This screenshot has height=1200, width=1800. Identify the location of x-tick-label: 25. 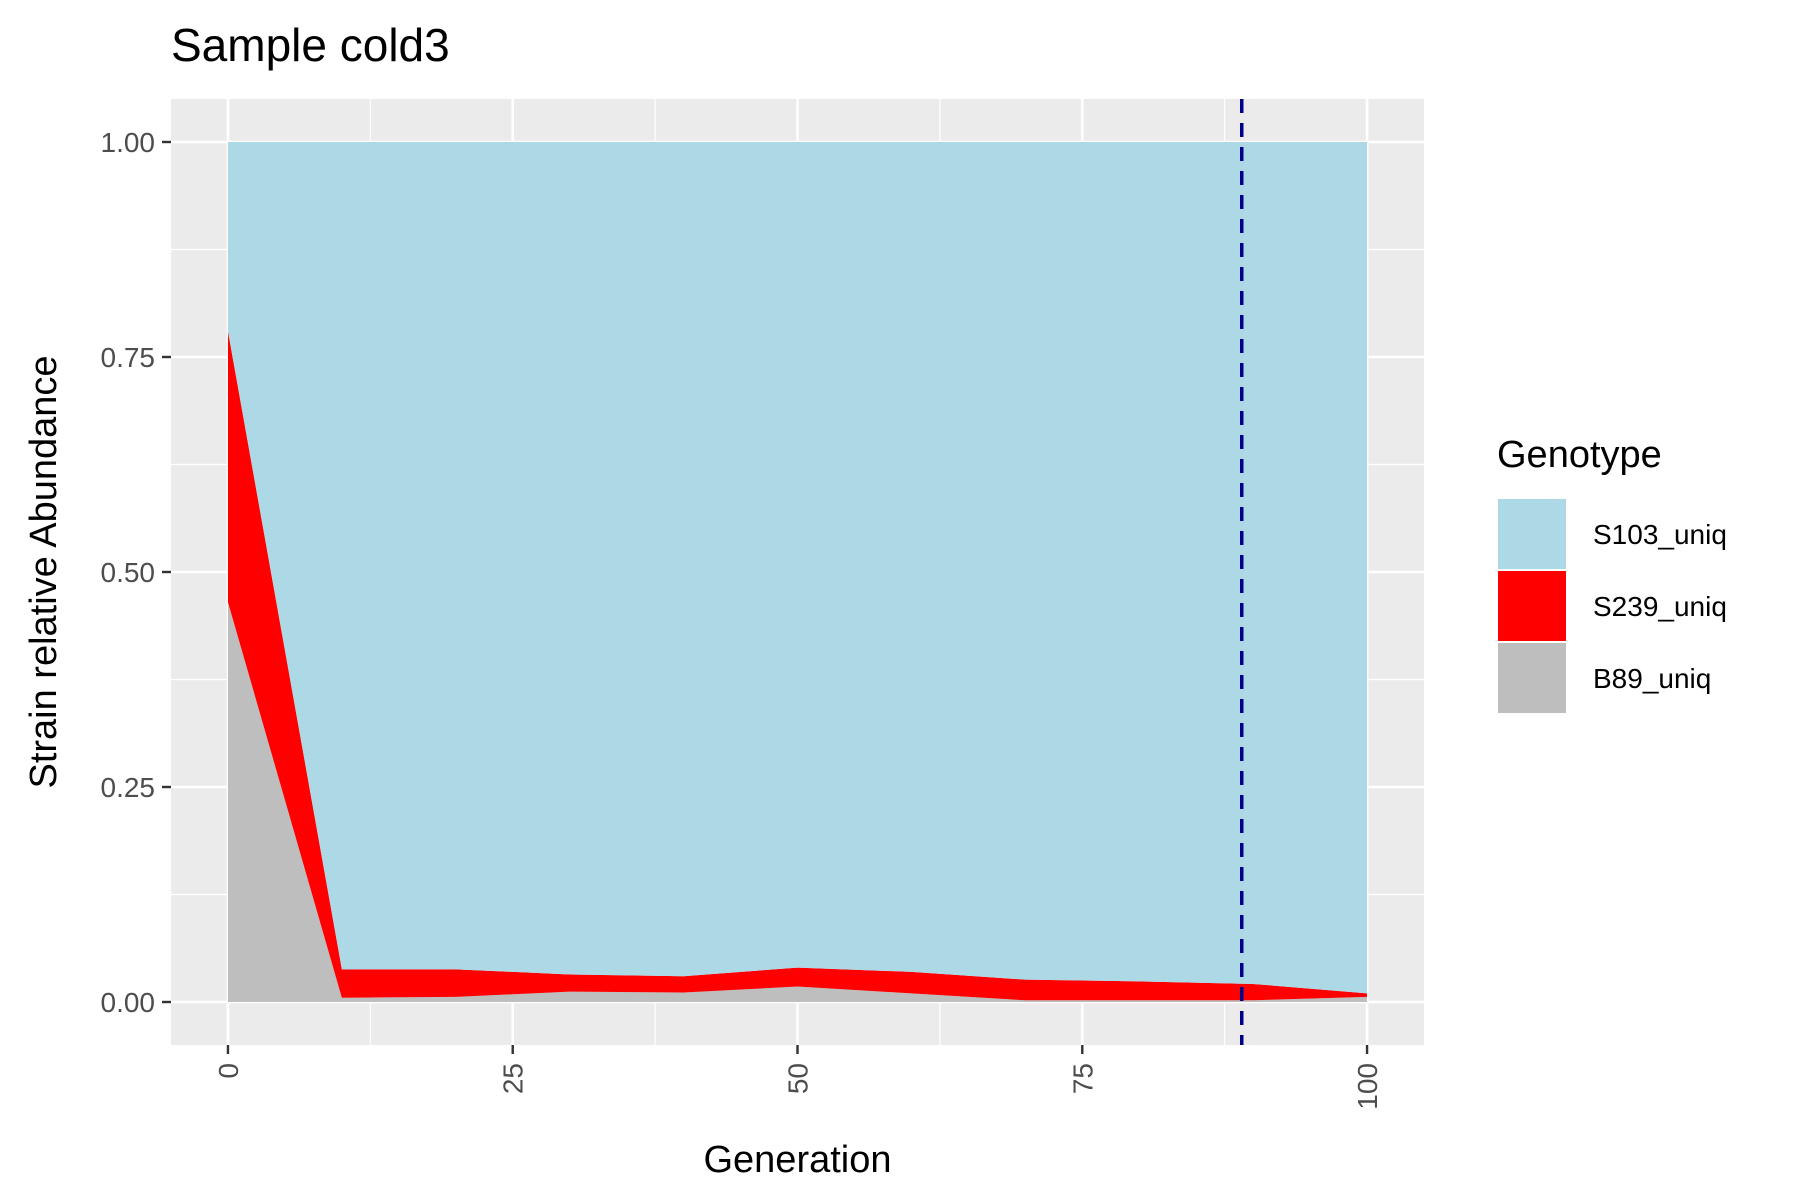
(513, 1078).